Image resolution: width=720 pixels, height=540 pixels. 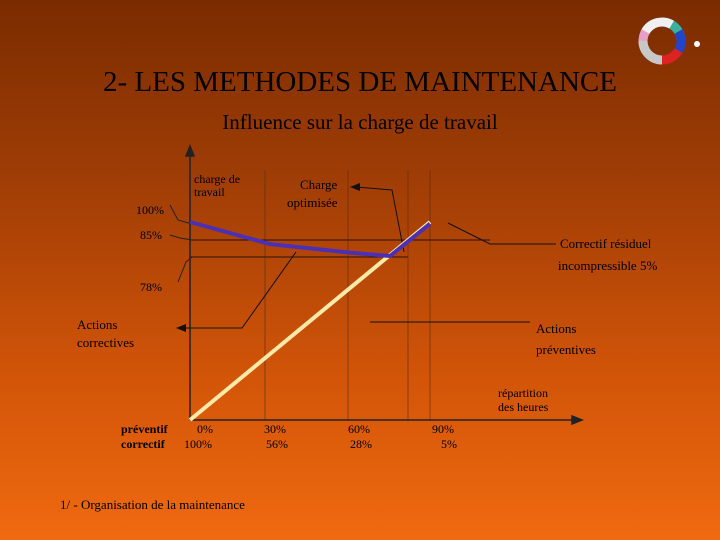 I want to click on x-tick-correctif-3: 5%, so click(x=449, y=444).